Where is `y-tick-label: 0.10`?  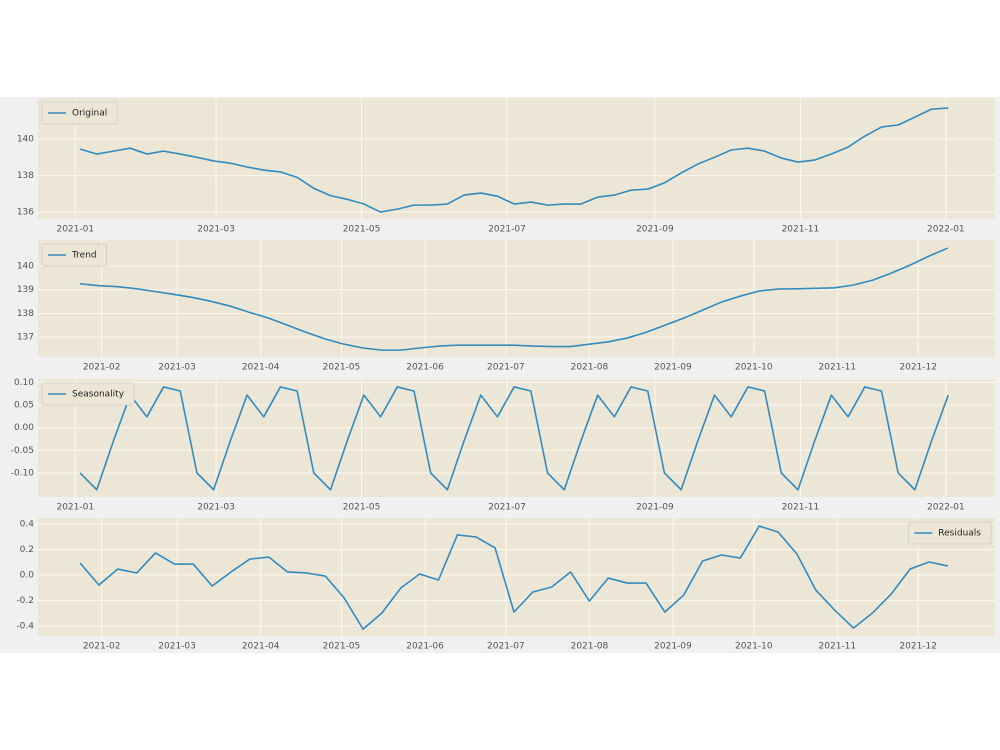
y-tick-label: 0.10 is located at coordinates (24, 383).